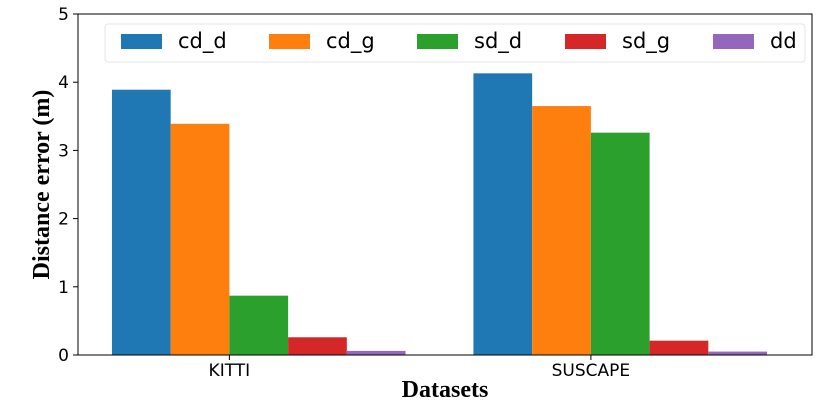 The width and height of the screenshot is (822, 407). What do you see at coordinates (141, 41) in the screenshot?
I see `legend-swatch-cd_d` at bounding box center [141, 41].